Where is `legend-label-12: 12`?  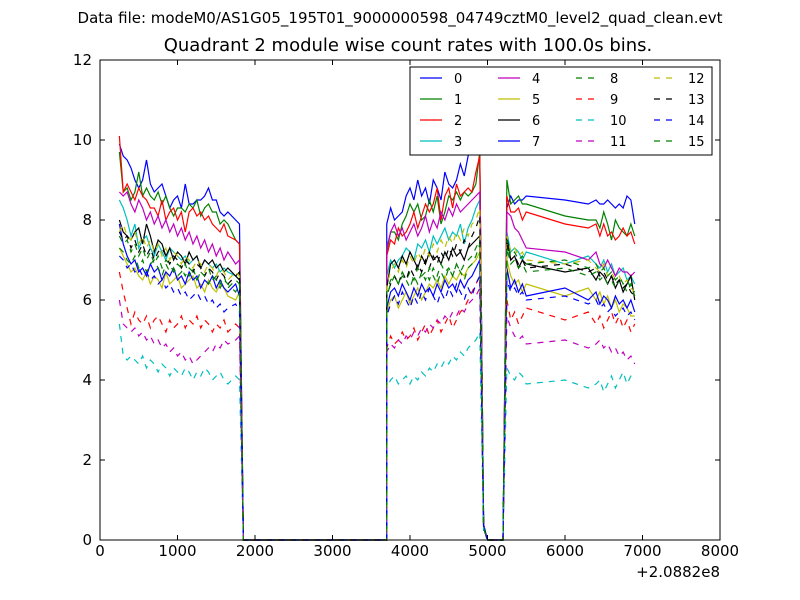
legend-label-12: 12 is located at coordinates (696, 79).